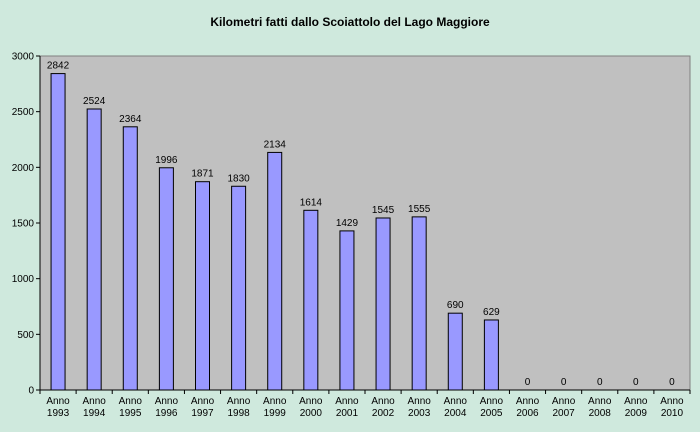 This screenshot has width=700, height=437. I want to click on data-label: 1429, so click(347, 223).